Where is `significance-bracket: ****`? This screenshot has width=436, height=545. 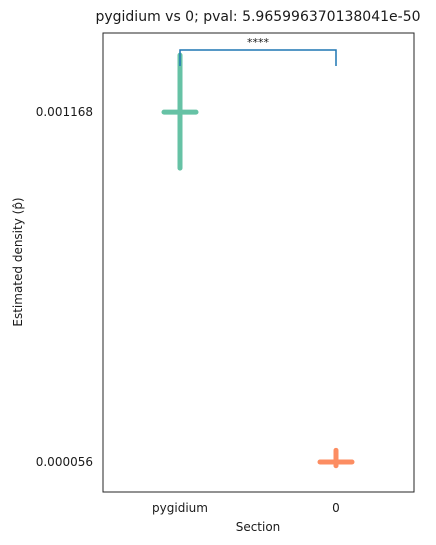 significance-bracket: **** is located at coordinates (258, 51).